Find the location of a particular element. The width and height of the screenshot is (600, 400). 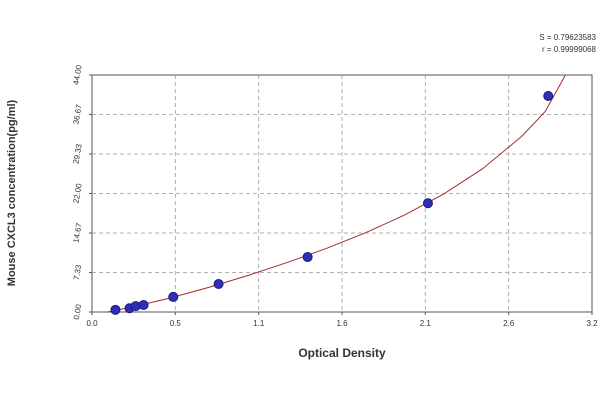

x-tick-label: 2.1 is located at coordinates (426, 323).